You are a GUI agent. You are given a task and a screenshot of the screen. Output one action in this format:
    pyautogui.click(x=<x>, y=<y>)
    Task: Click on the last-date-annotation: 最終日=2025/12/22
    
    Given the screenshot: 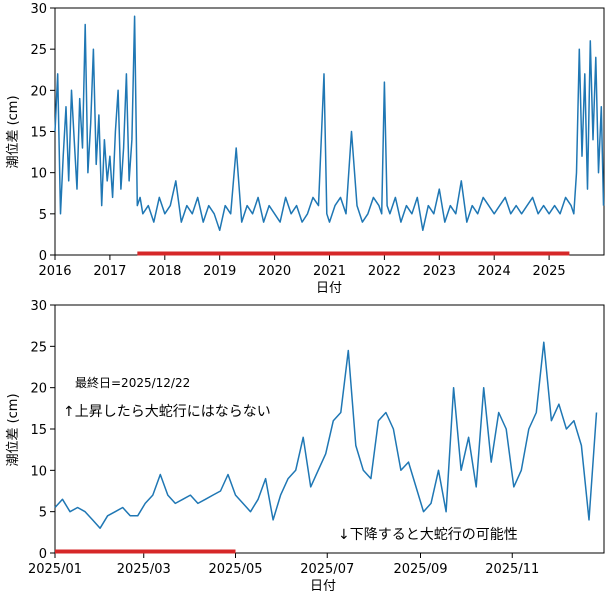 What is the action you would take?
    pyautogui.click(x=132, y=382)
    